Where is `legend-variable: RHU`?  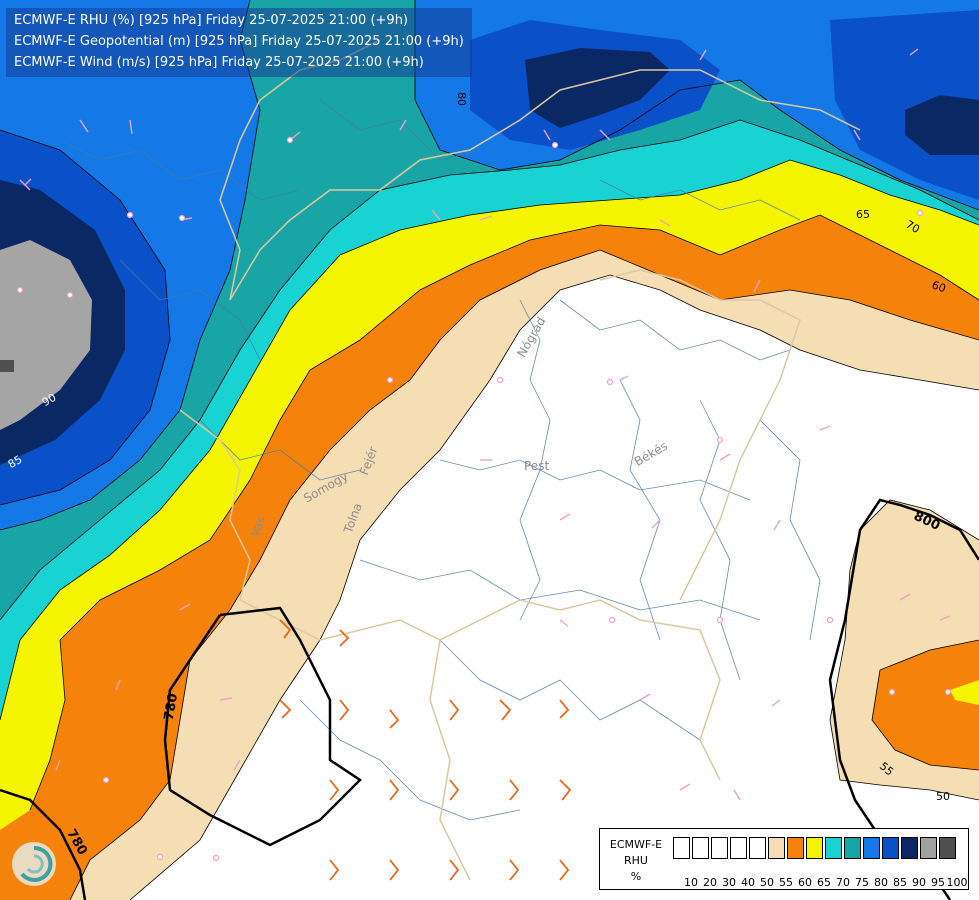
legend-variable: RHU is located at coordinates (636, 860).